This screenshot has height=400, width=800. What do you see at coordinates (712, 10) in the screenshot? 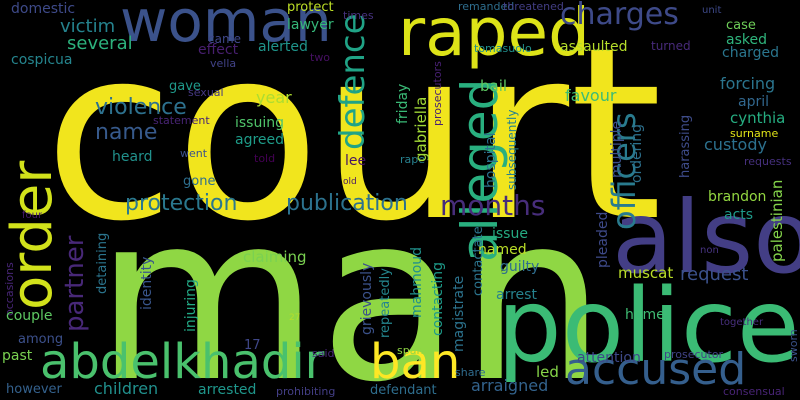
I see `word-unit: unit` at bounding box center [712, 10].